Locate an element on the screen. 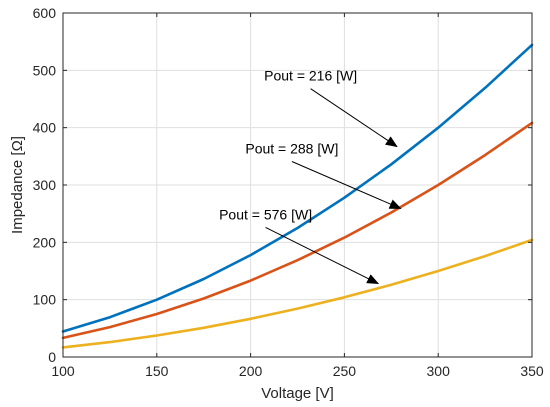 Image resolution: width=550 pixels, height=407 pixels. y-tick-label: 500 is located at coordinates (45, 70).